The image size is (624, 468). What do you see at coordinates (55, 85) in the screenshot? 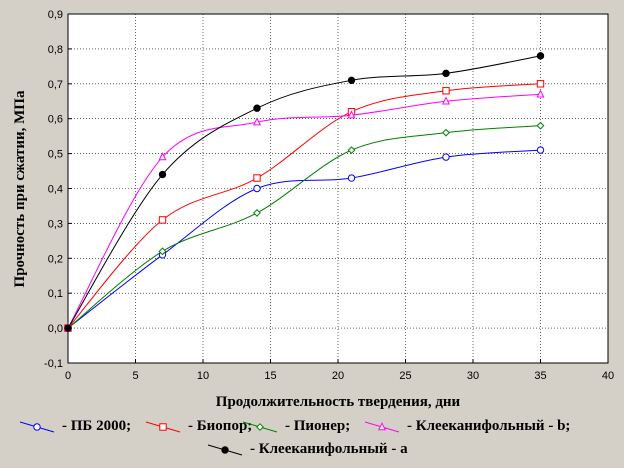
I see `y-tick-label: 0,7` at bounding box center [55, 85].